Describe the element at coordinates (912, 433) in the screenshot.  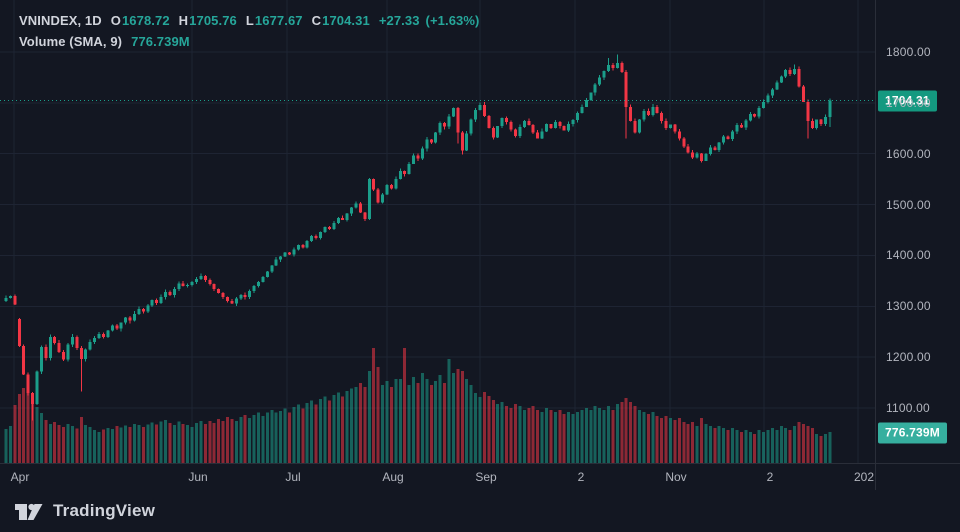
I see `last-volume-badge: 776.739M` at that location.